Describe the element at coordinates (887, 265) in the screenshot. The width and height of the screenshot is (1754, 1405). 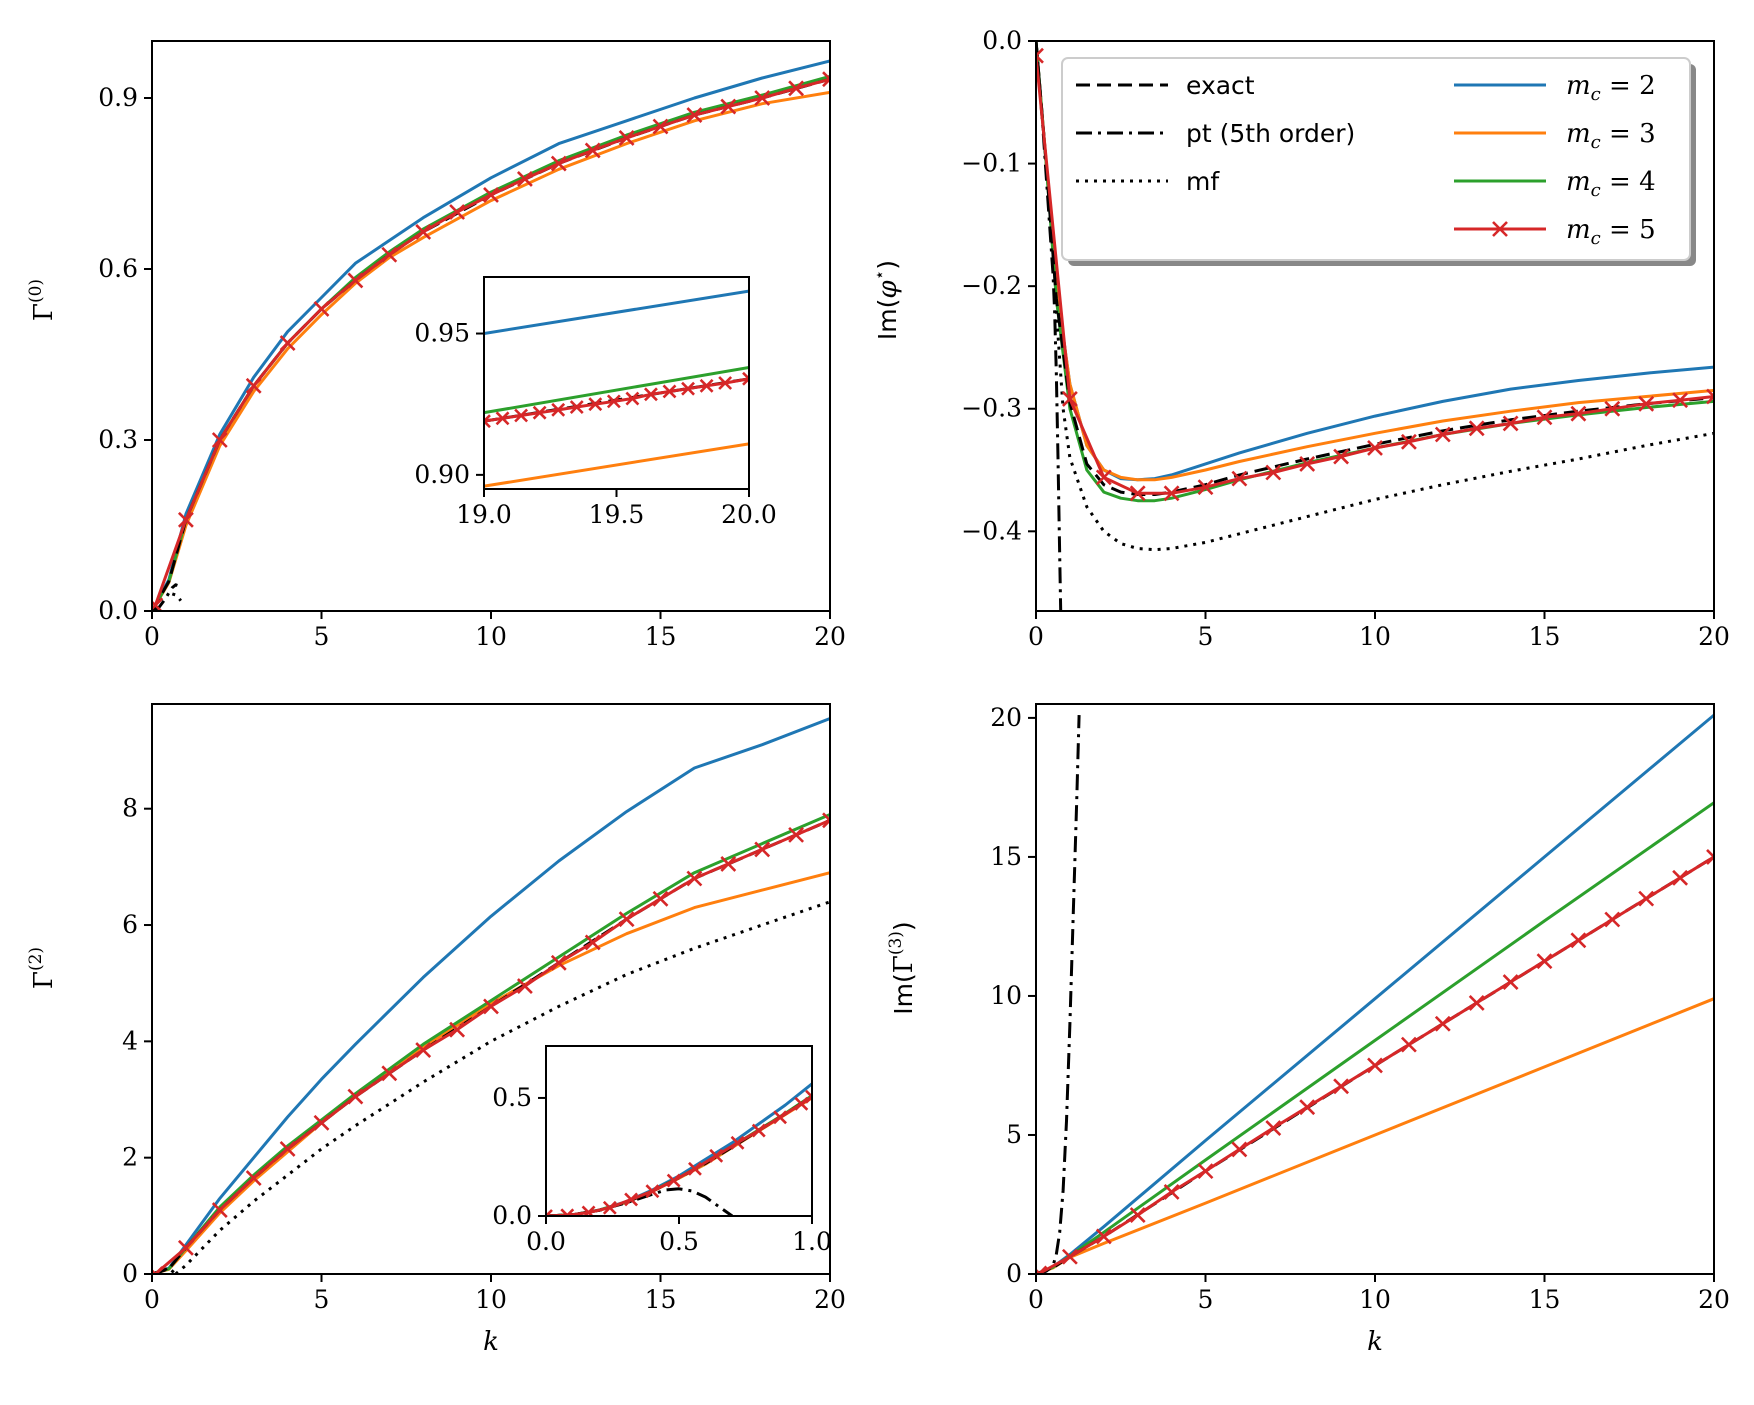
I see `ylabel-part: )` at that location.